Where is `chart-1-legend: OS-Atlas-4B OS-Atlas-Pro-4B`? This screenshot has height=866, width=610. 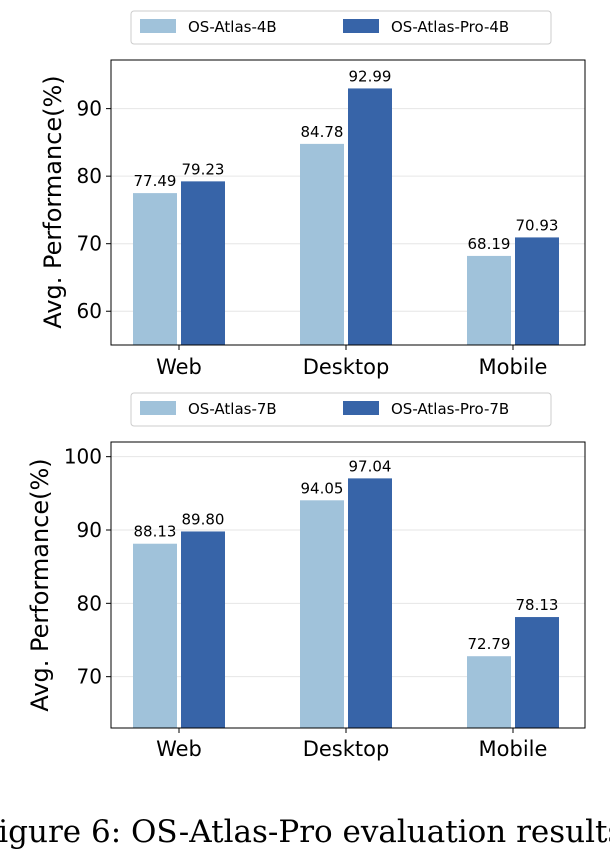 chart-1-legend: OS-Atlas-4B OS-Atlas-Pro-4B is located at coordinates (341, 27).